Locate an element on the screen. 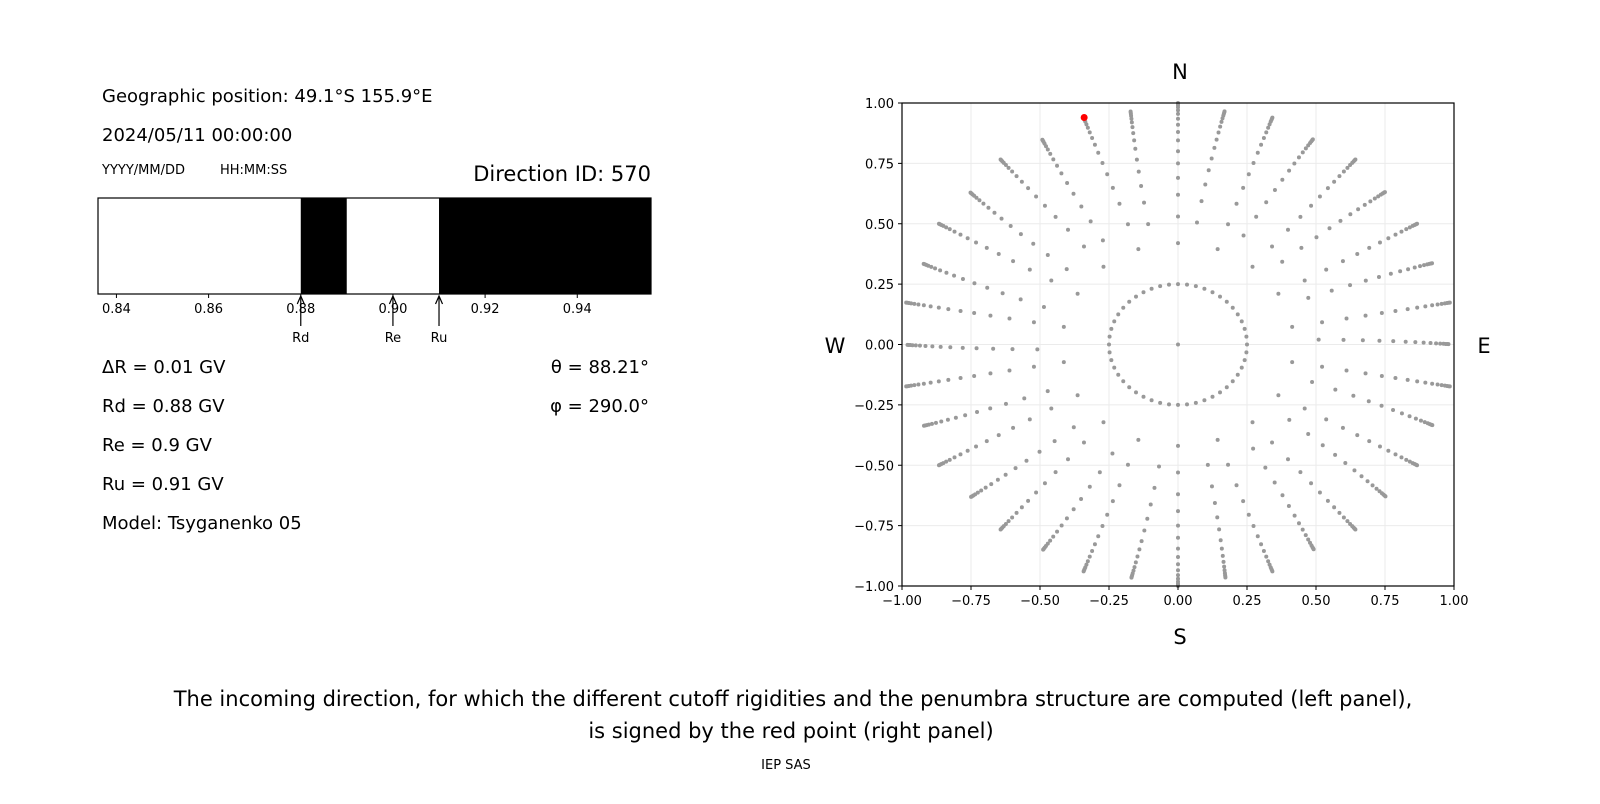 This screenshot has height=804, width=1600. x-tick-label: 0.25 is located at coordinates (1247, 601).